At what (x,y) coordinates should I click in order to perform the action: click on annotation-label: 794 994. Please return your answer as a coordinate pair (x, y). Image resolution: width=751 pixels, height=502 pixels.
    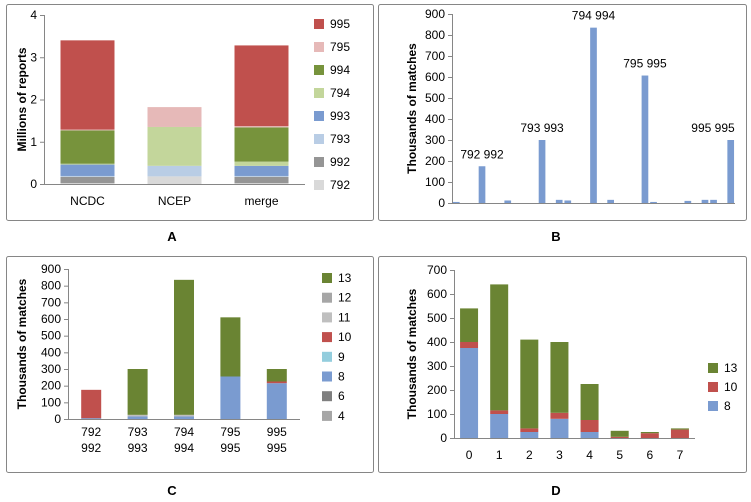
    Looking at the image, I should click on (594, 16).